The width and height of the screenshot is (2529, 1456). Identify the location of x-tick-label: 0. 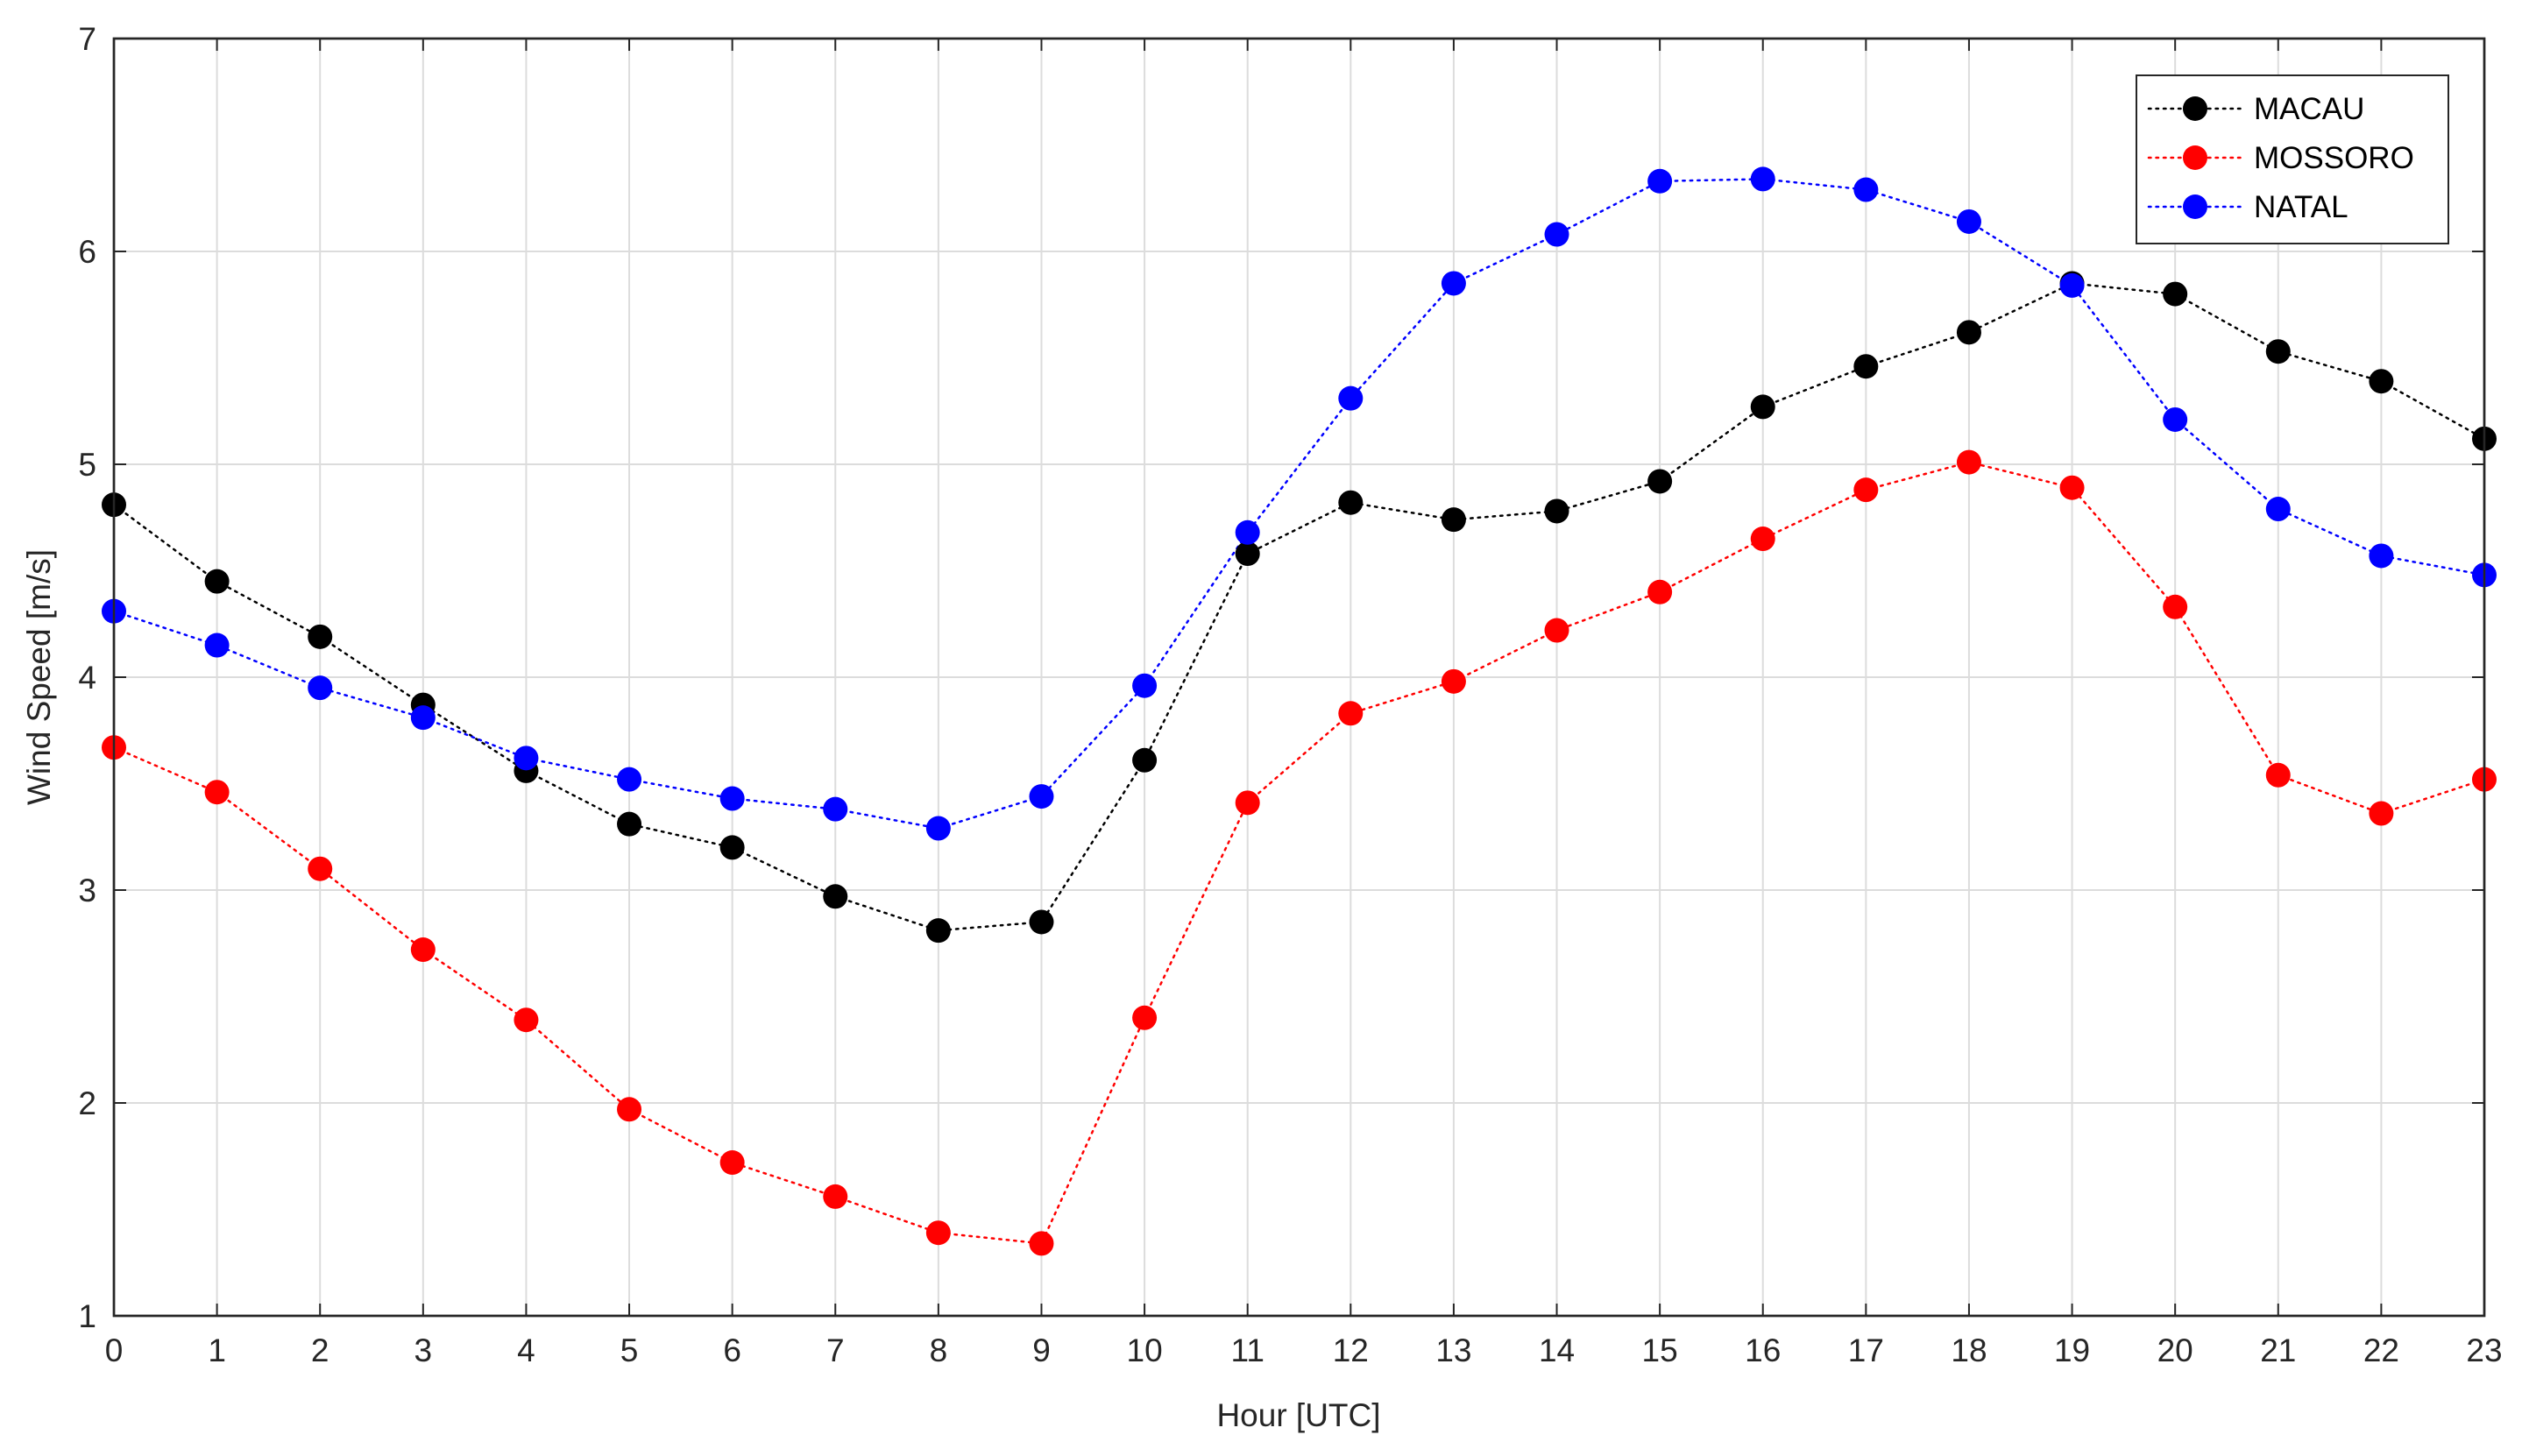
(114, 1350).